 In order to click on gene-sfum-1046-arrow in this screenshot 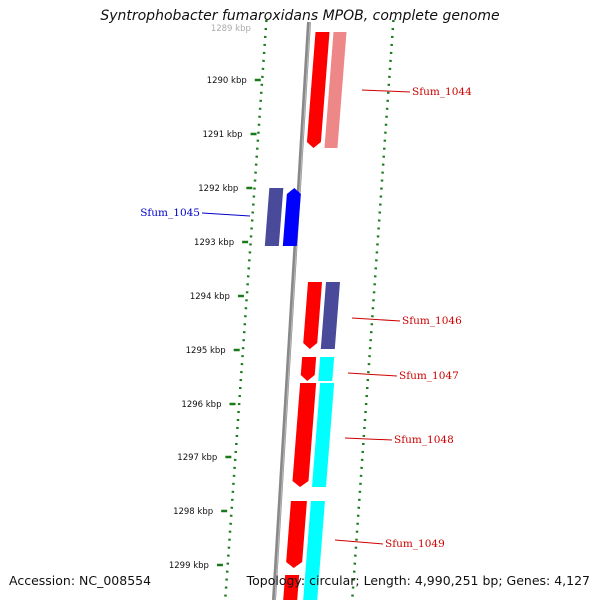, I will do `click(313, 315)`.